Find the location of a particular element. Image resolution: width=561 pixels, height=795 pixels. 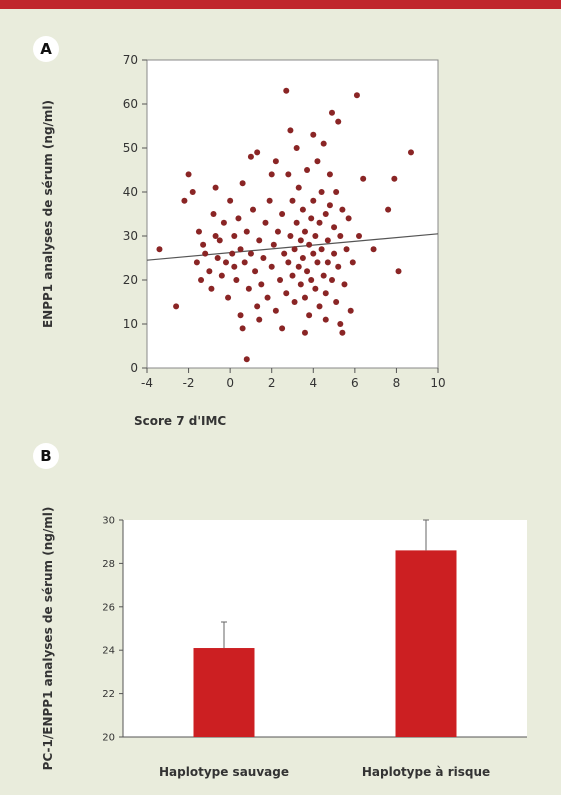

bar-y-tick-label: 20 is located at coordinates (108, 738).